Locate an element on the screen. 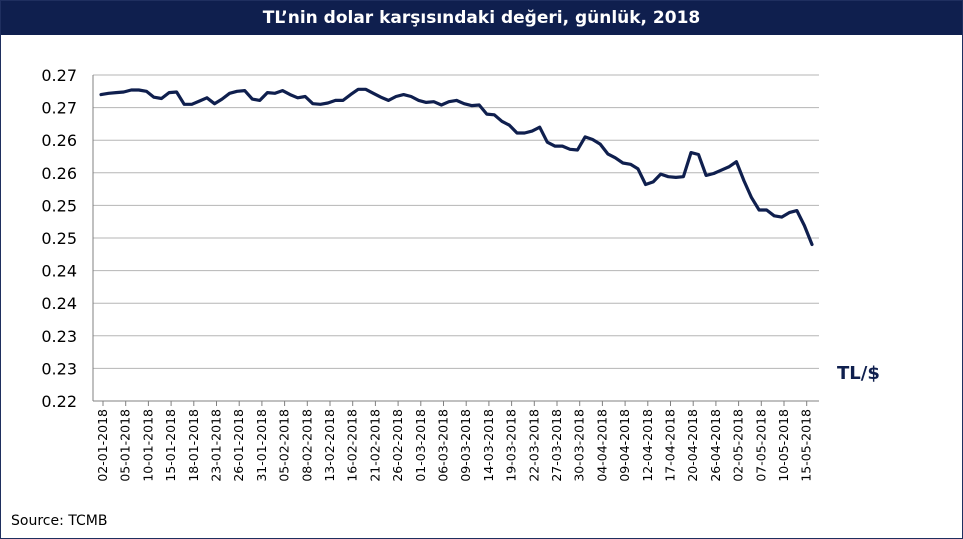  x-tick-label: 04-04-2018 is located at coordinates (601, 445).